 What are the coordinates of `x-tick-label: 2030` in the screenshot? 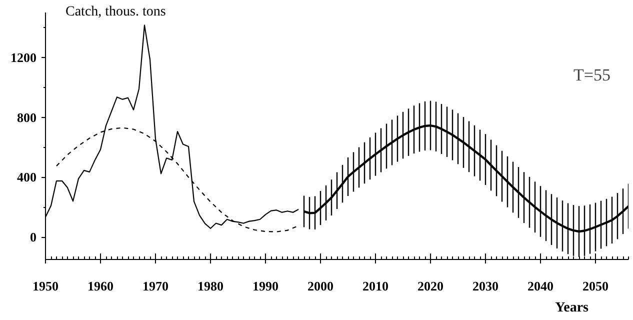 It's located at (485, 286).